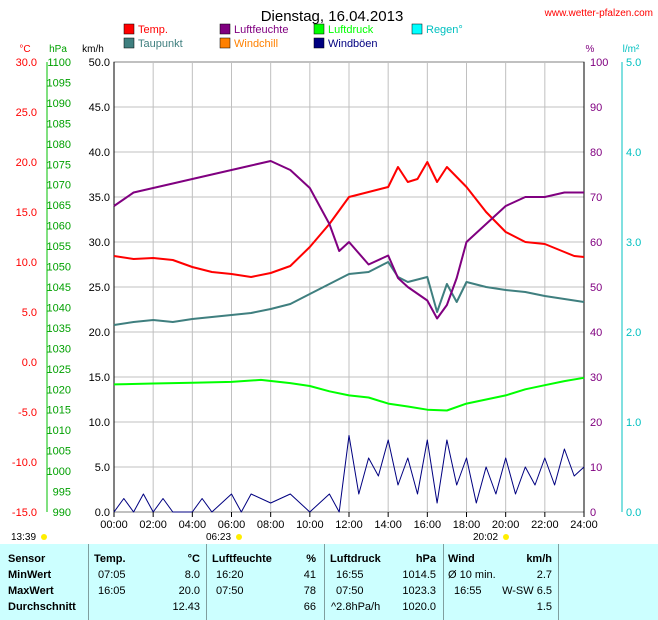 This screenshot has width=658, height=620. Describe the element at coordinates (99, 63) in the screenshot. I see `tick-label-wind: 50.0` at that location.